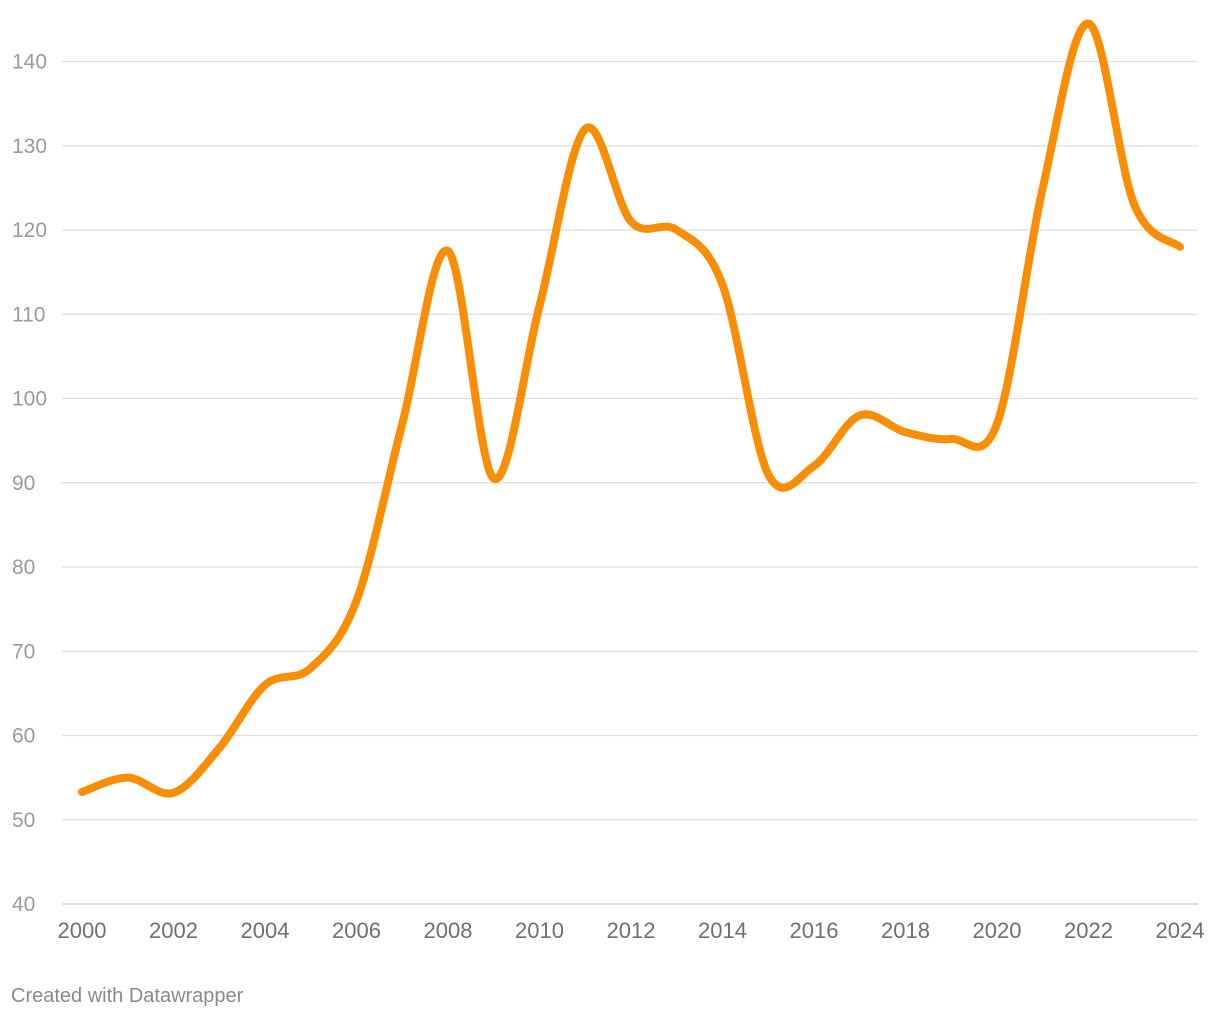 The image size is (1220, 1020). I want to click on y-tick-label: 80, so click(23, 567).